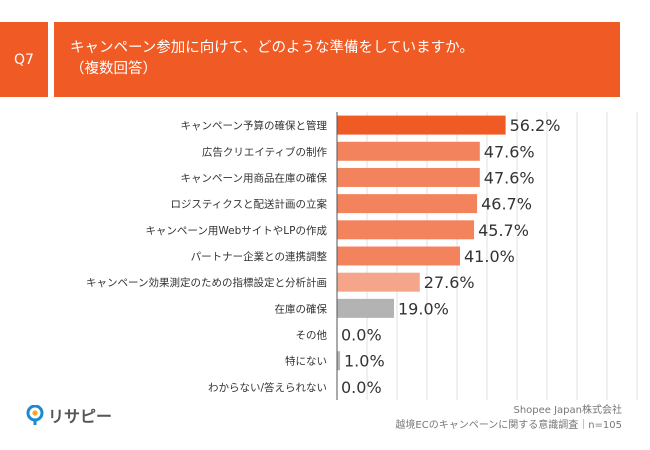  I want to click on category-label: 広告クリエイティブの制作, so click(265, 151).